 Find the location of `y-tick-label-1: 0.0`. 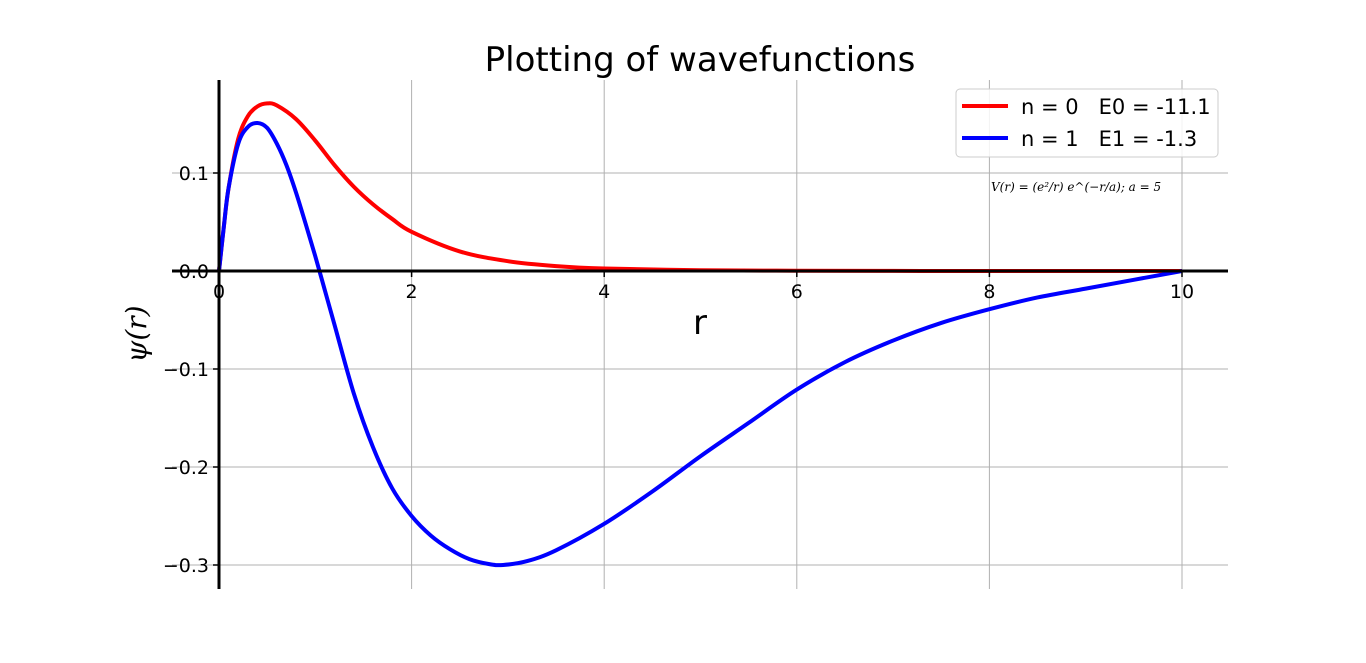

y-tick-label-1: 0.0 is located at coordinates (194, 272).